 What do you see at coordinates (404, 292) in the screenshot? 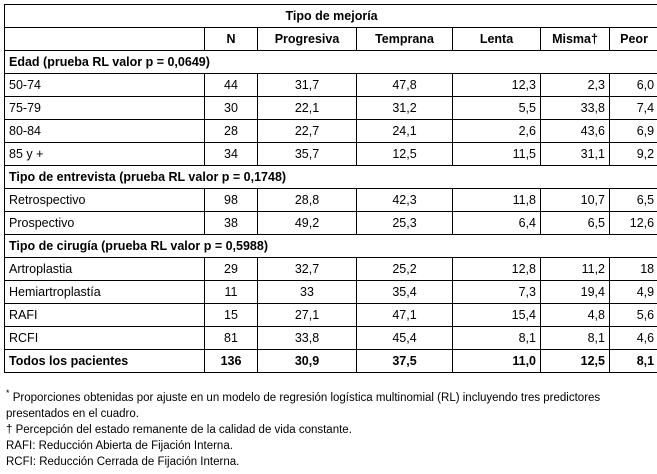
I see `cell-temprana: 35,4` at bounding box center [404, 292].